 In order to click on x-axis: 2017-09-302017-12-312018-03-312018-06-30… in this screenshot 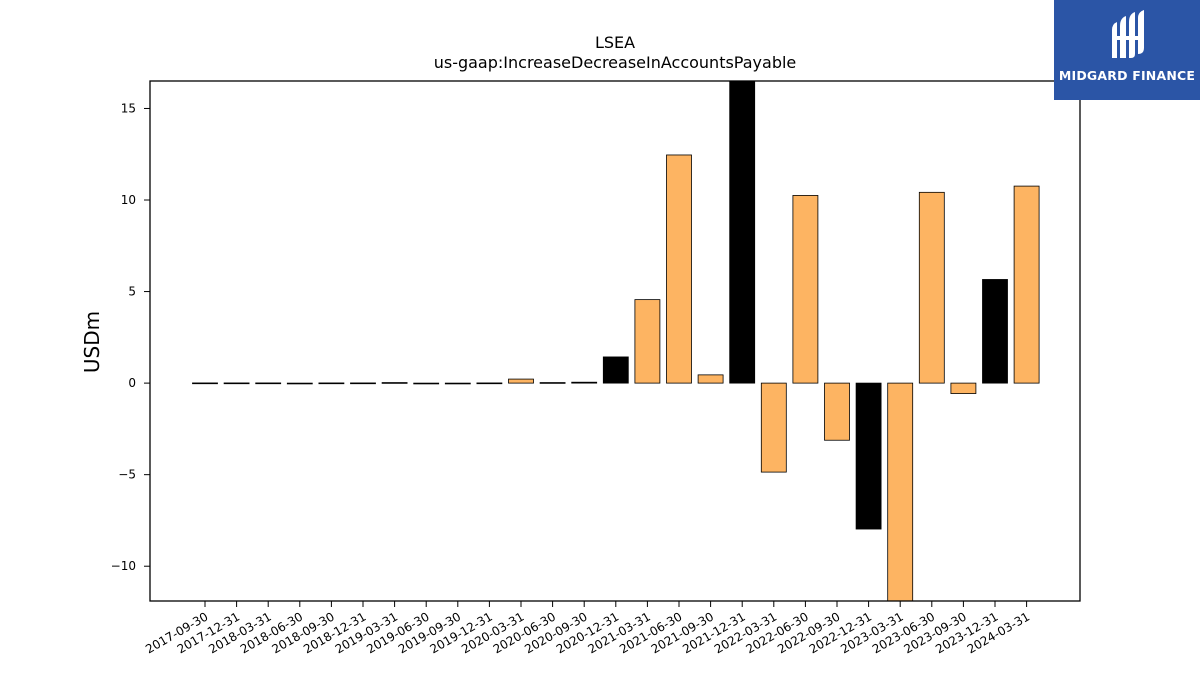, I will do `click(587, 628)`.